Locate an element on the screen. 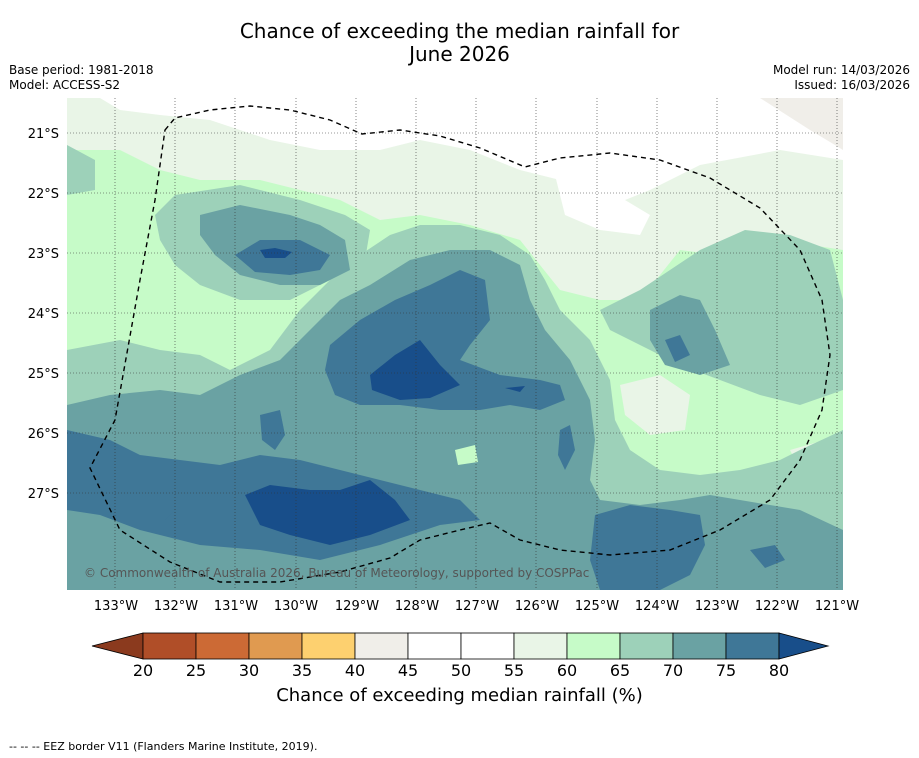 This screenshot has width=919, height=758. zone-patch-light is located at coordinates (466, 455).